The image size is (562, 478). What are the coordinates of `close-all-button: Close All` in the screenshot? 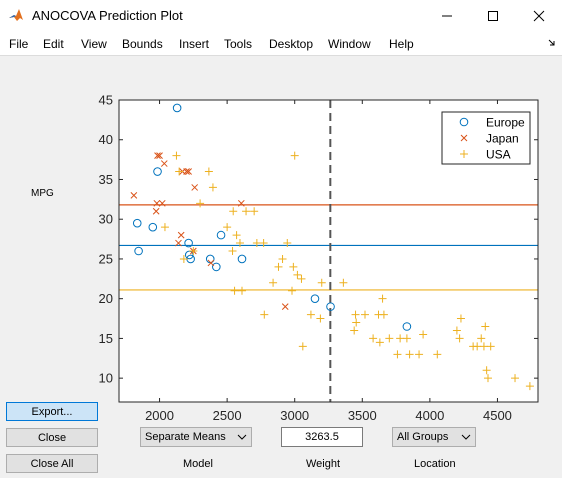 It's located at (52, 463).